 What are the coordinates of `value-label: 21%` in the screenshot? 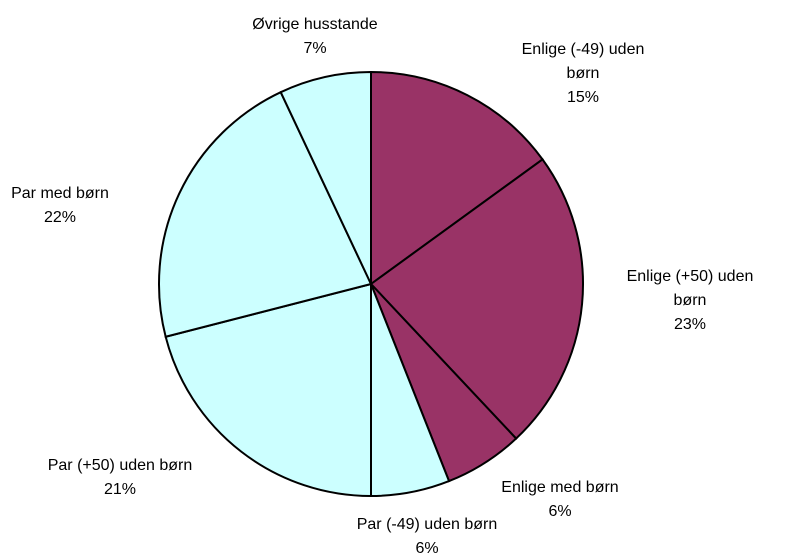 It's located at (120, 489).